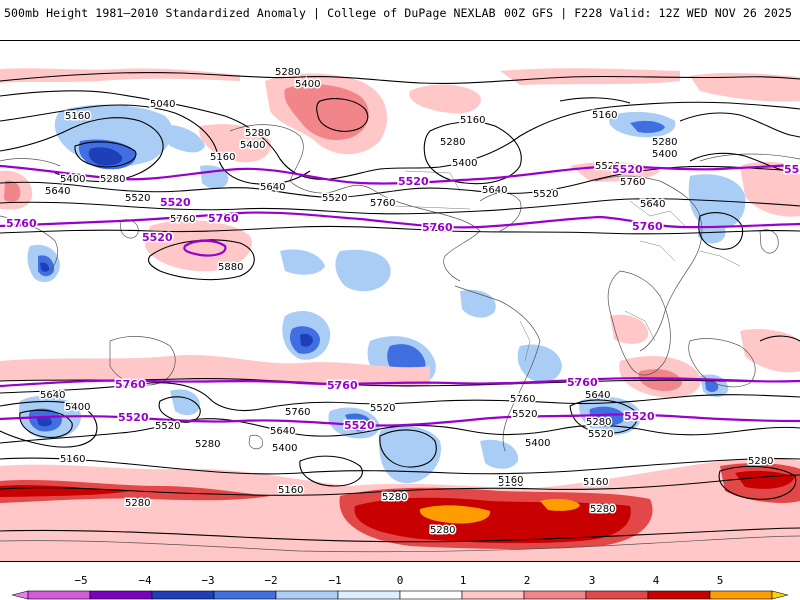  I want to click on colorbar-tick-label: −4, so click(145, 580).